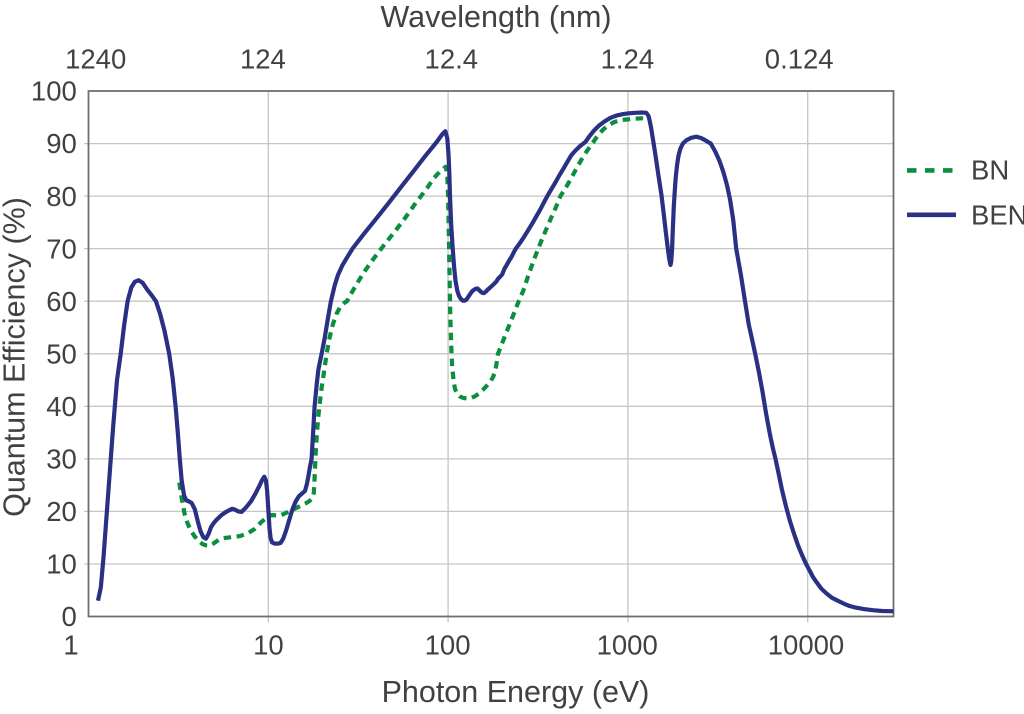  I want to click on svg-text: 70, so click(61, 248).